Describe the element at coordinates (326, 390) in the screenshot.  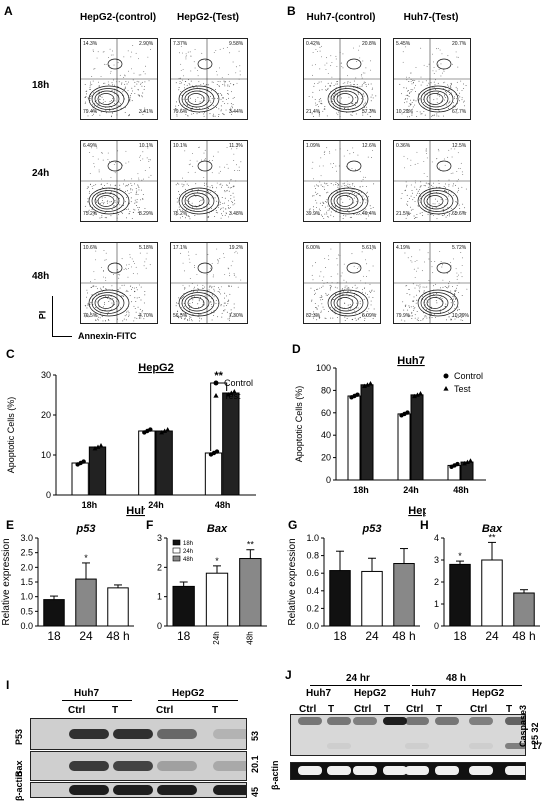
I see `y-tick-label: 80` at that location.